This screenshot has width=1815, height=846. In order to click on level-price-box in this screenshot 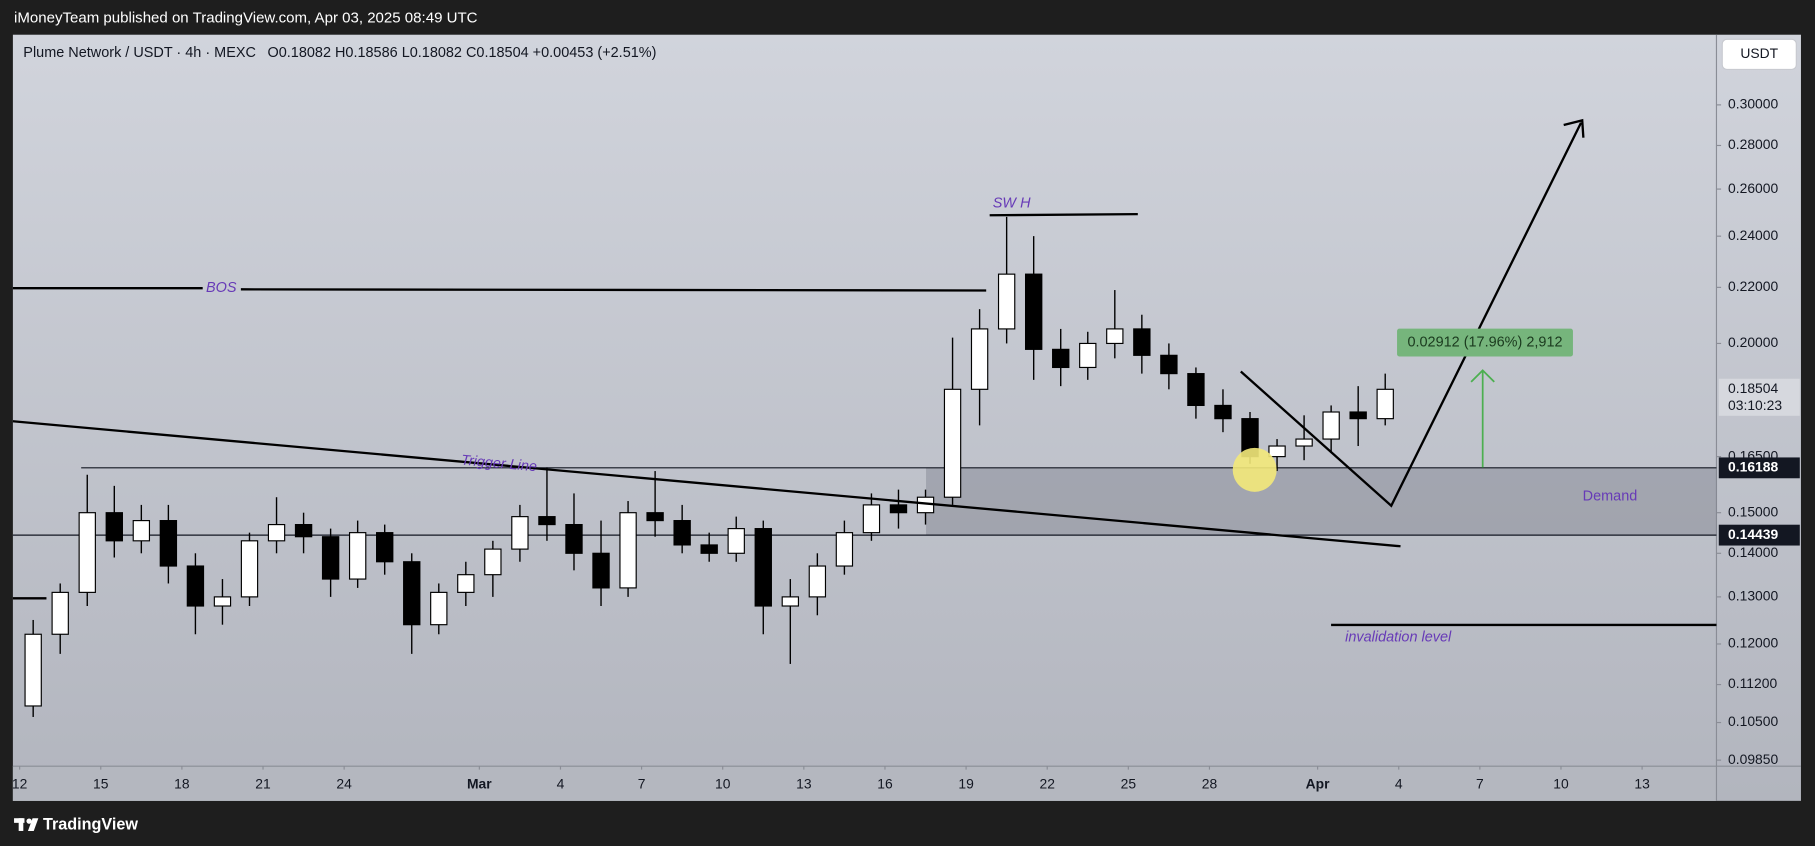, I will do `click(1759, 535)`.